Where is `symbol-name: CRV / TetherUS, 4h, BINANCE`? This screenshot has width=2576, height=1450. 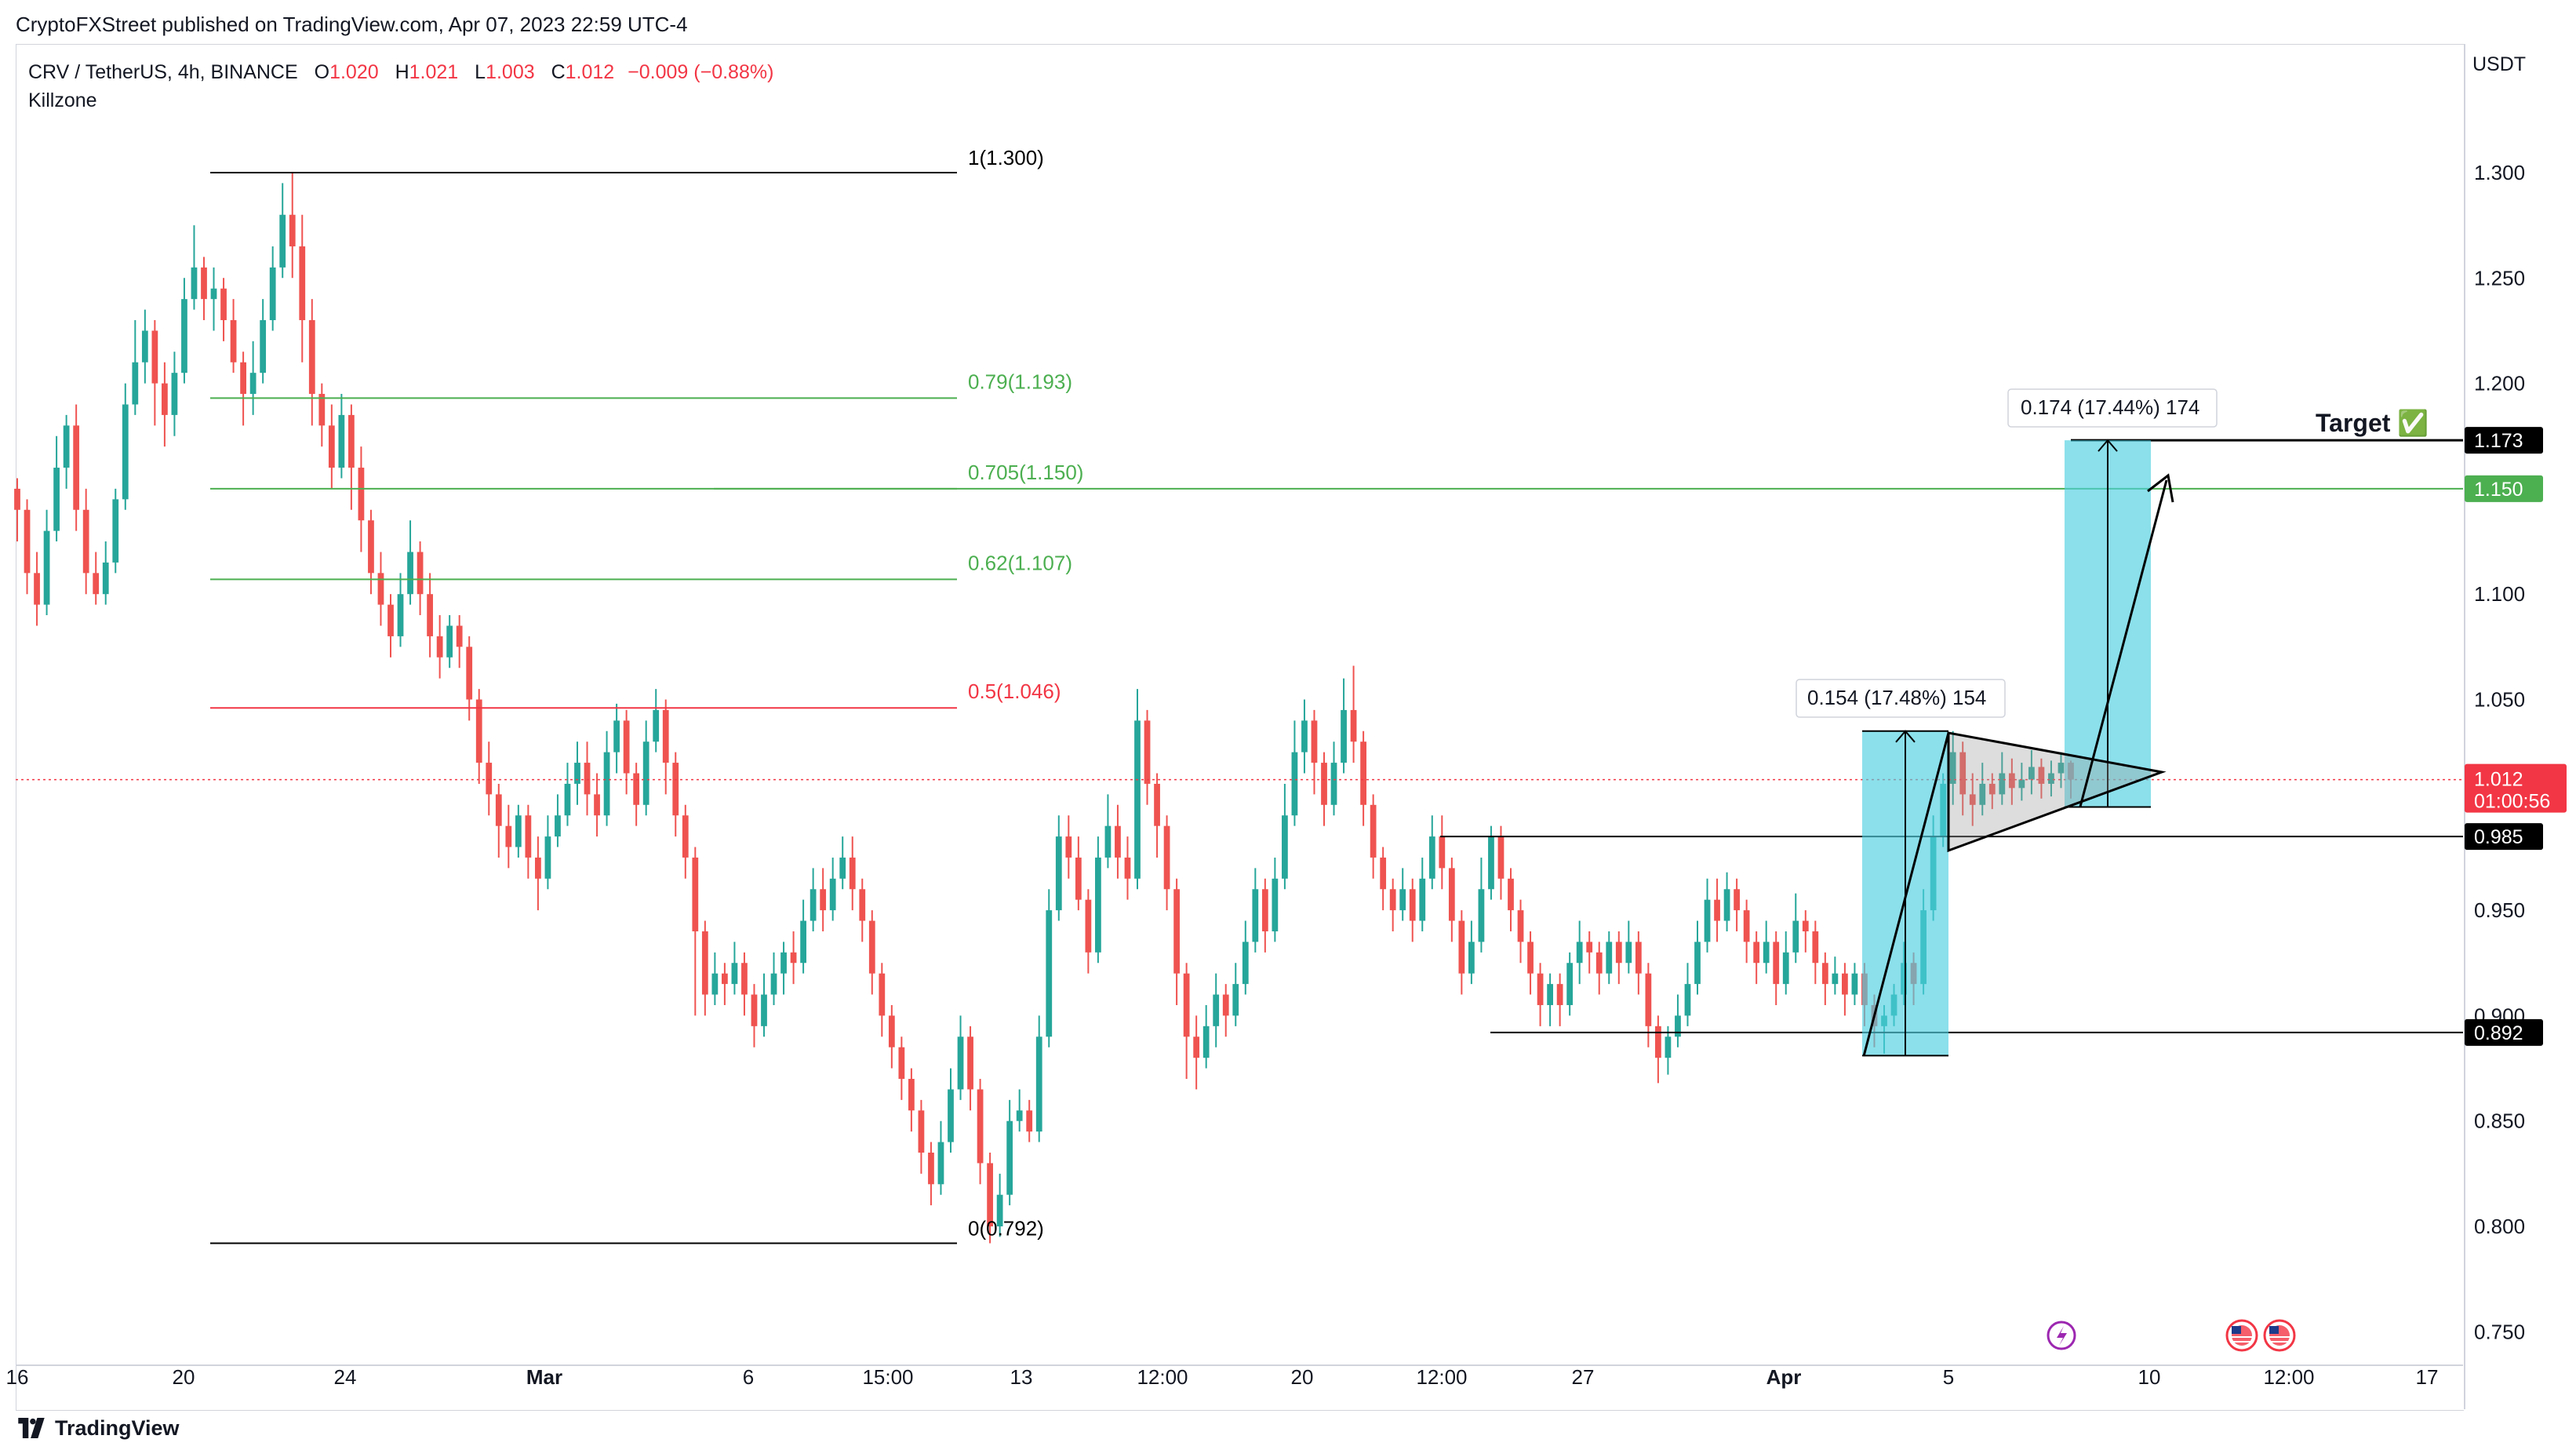 symbol-name: CRV / TetherUS, 4h, BINANCE is located at coordinates (163, 72).